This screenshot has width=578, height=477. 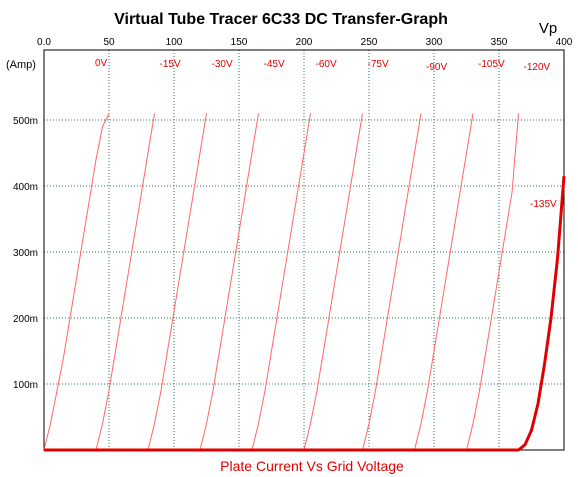 I want to click on x-tick-label: 200, so click(x=304, y=42).